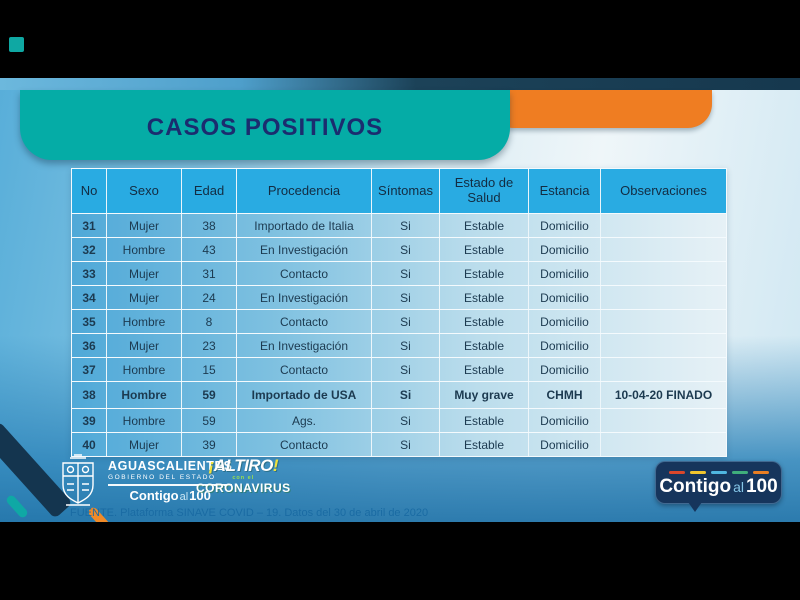 Image resolution: width=800 pixels, height=600 pixels. I want to click on table-row: 35 Hombre 8 Contacto Si Estable Domicilio, so click(399, 321).